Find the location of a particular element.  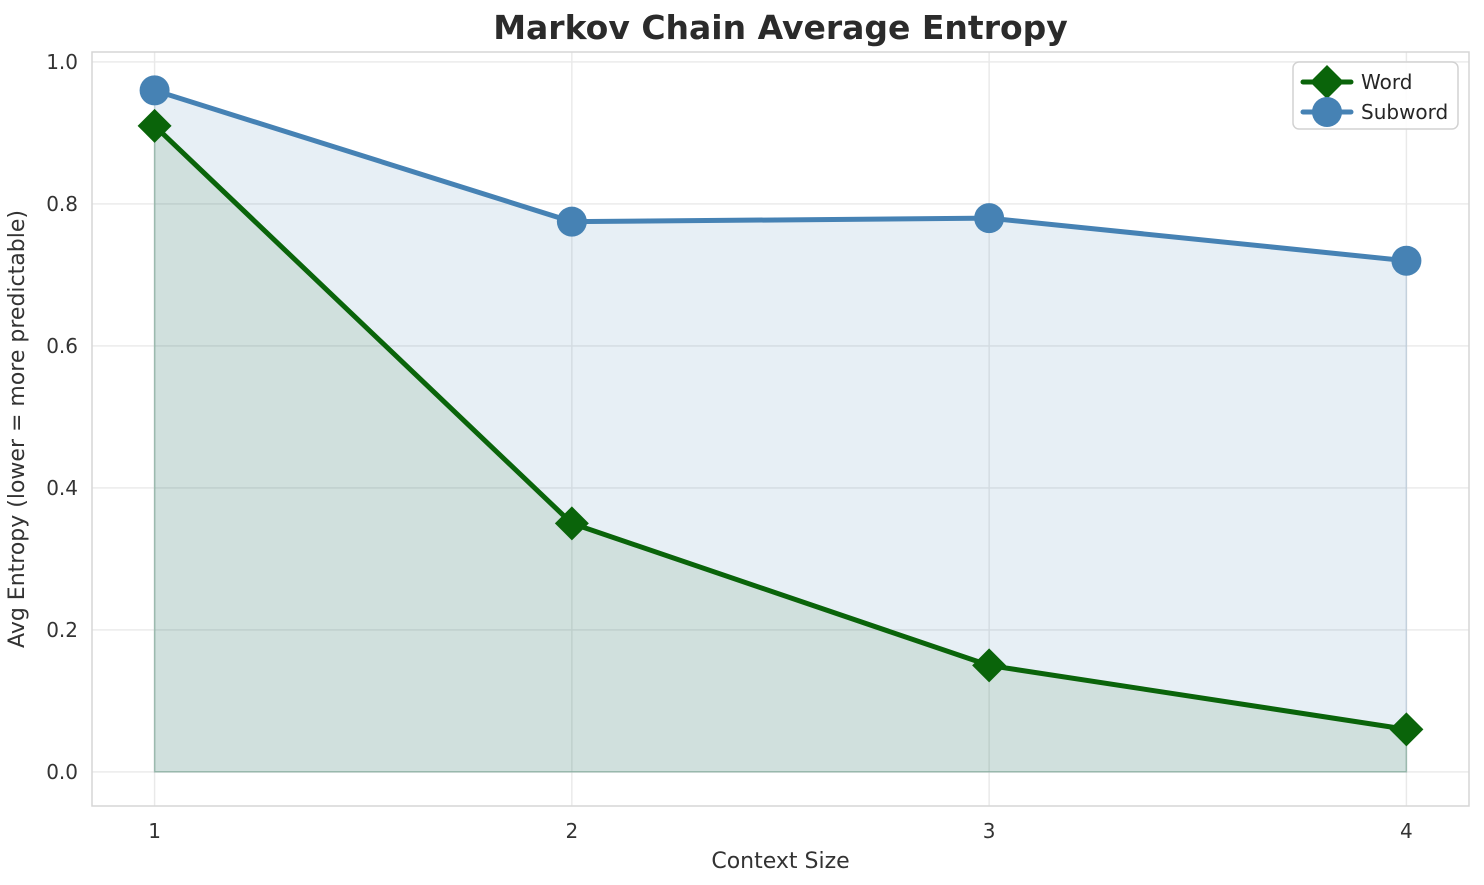

legend-label-word: Word is located at coordinates (1386, 82).